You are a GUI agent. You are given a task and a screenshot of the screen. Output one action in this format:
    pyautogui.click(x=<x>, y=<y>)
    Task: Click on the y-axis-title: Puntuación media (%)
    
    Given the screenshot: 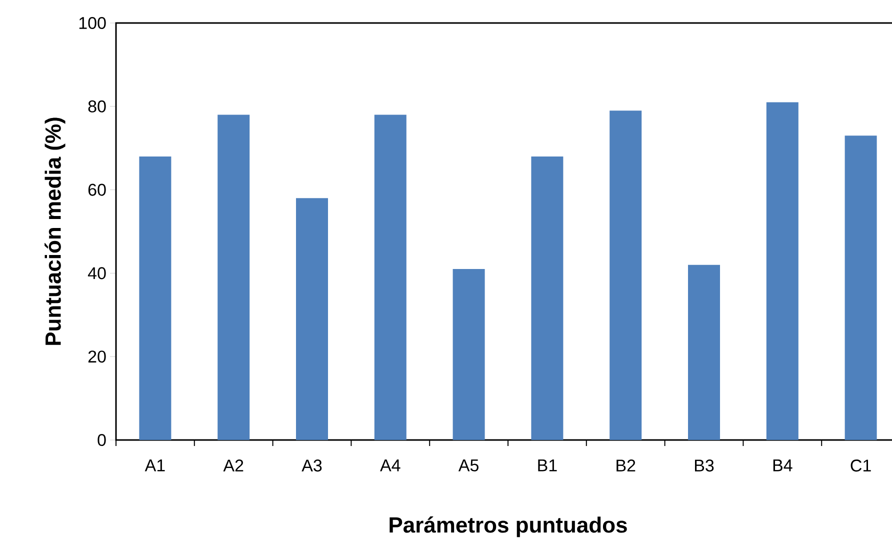 What is the action you would take?
    pyautogui.click(x=55, y=231)
    